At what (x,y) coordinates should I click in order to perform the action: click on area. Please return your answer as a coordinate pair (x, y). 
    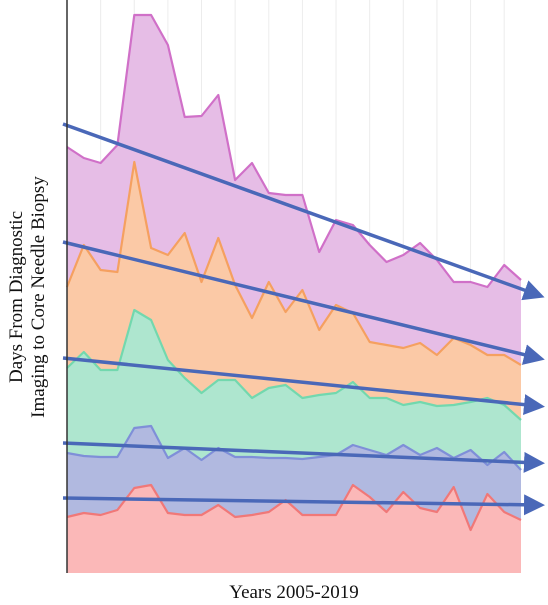
    Looking at the image, I should click on (294, 529).